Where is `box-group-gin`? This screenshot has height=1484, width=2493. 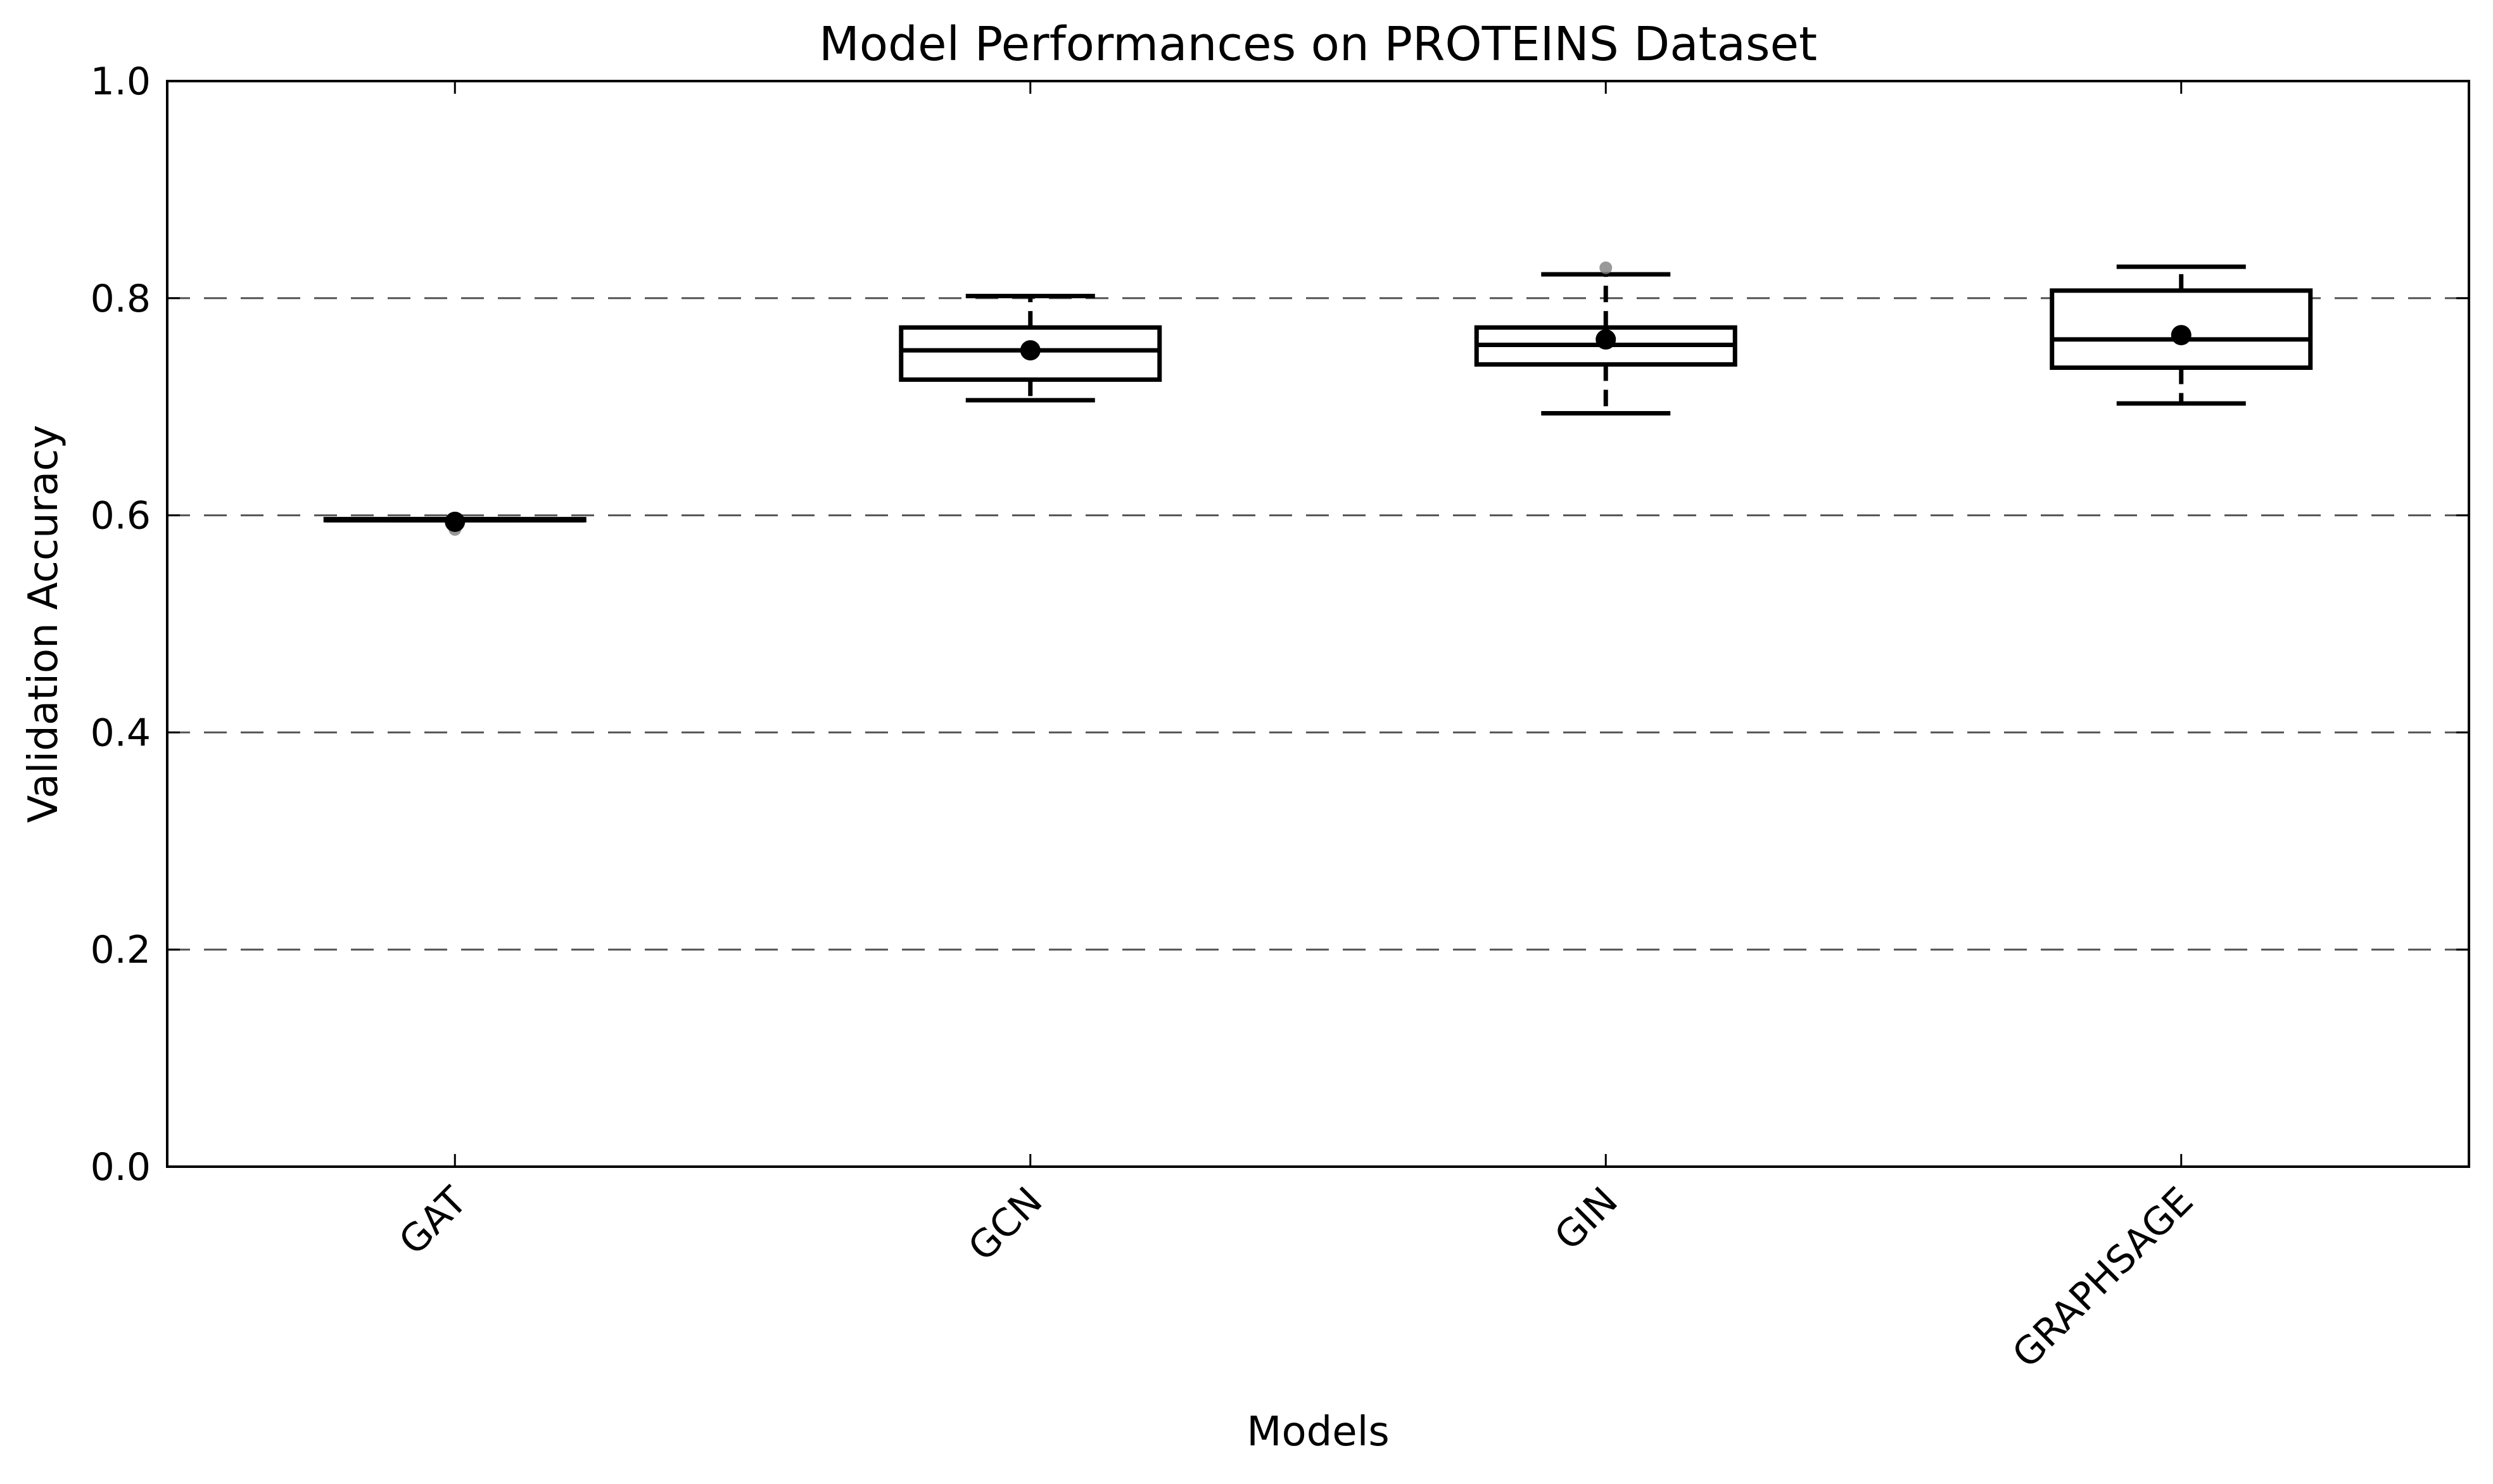
box-group-gin is located at coordinates (1605, 338).